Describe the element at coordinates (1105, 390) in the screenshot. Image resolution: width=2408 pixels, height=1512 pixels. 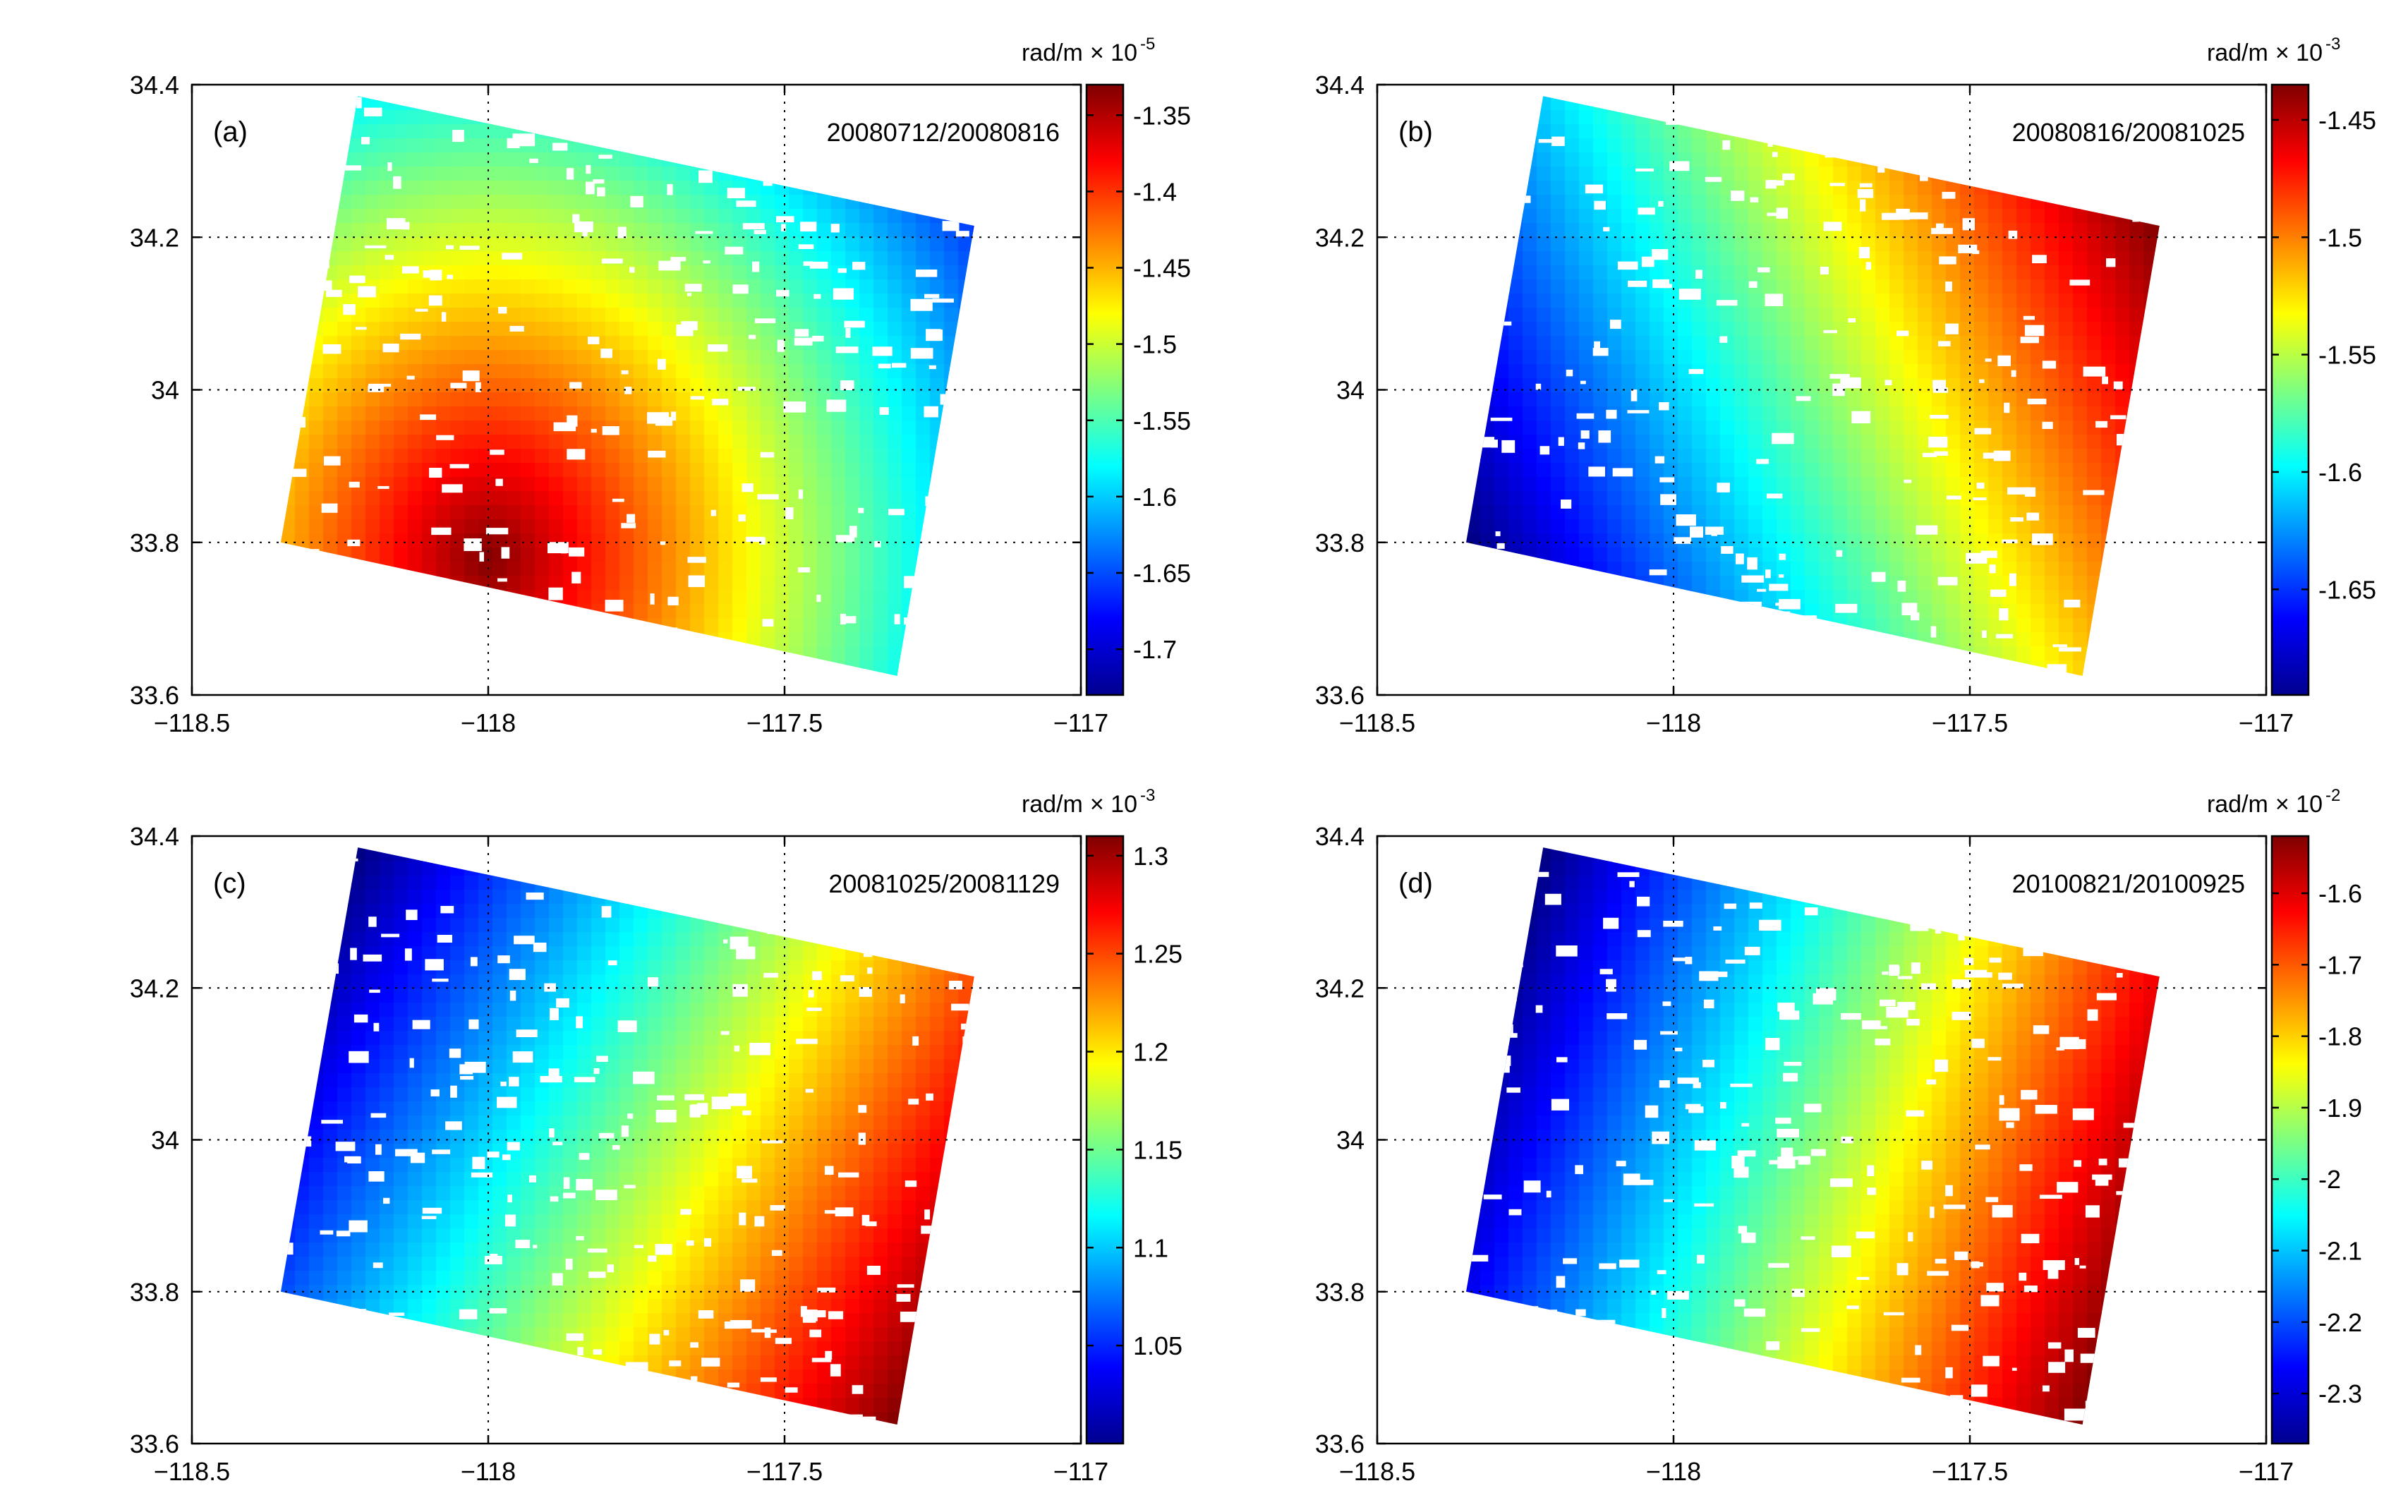
I see `colorbar` at that location.